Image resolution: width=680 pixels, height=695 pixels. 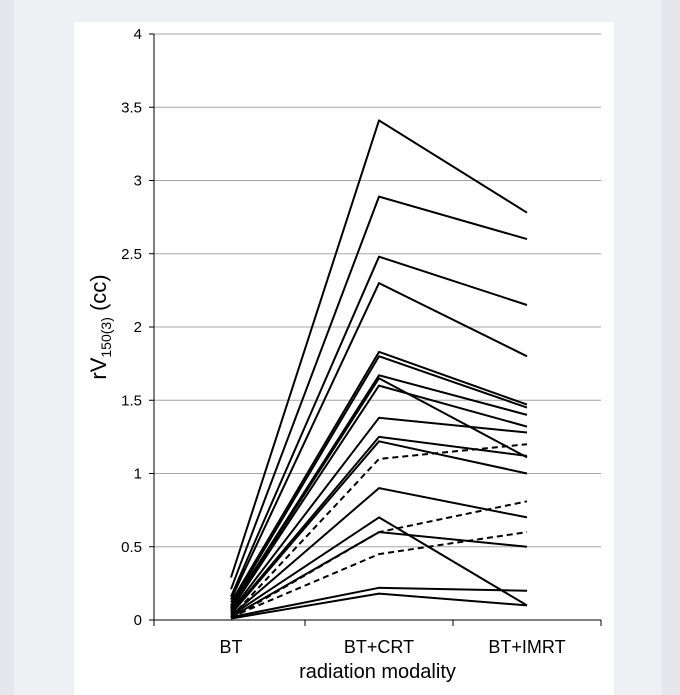 What do you see at coordinates (131, 254) in the screenshot?
I see `y-tick-label: 2.5` at bounding box center [131, 254].